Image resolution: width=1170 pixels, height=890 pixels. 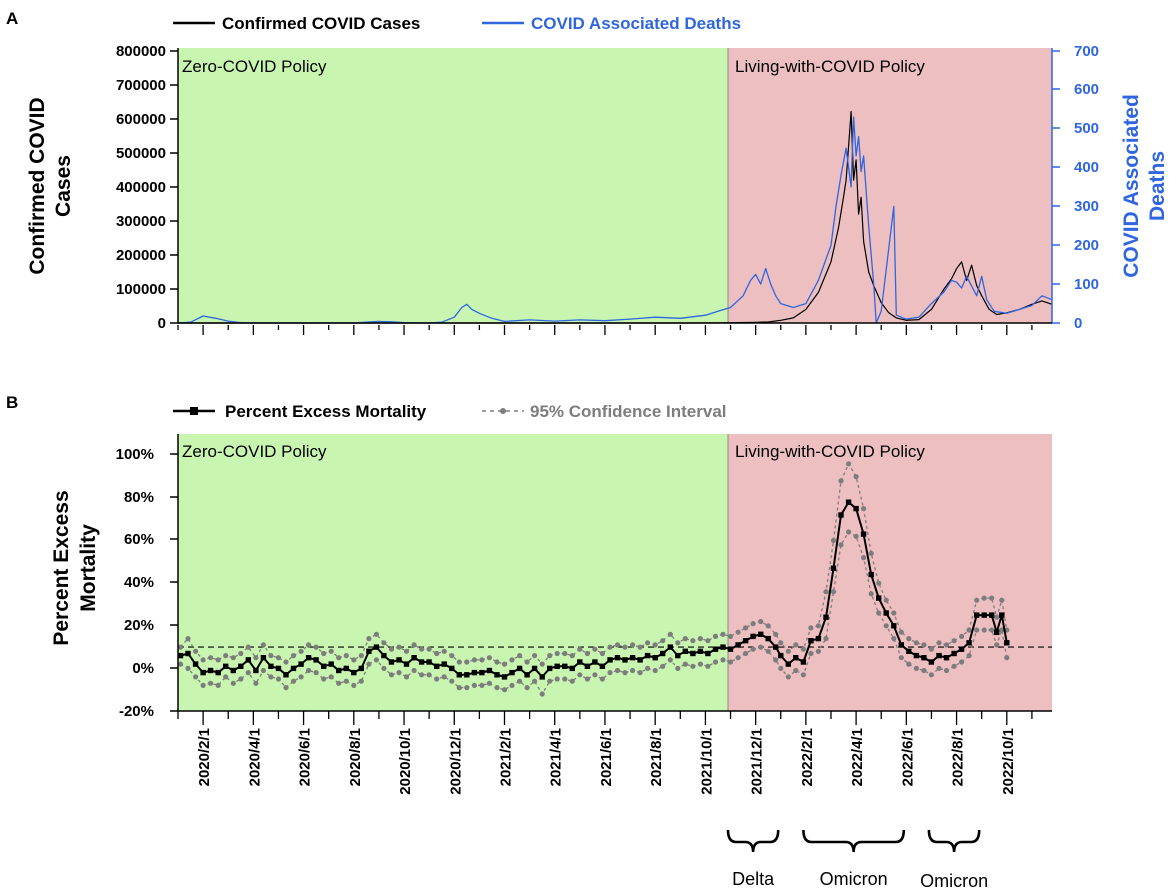 What do you see at coordinates (1157, 186) in the screenshot?
I see `ylabel-right-a-line2: Deaths` at bounding box center [1157, 186].